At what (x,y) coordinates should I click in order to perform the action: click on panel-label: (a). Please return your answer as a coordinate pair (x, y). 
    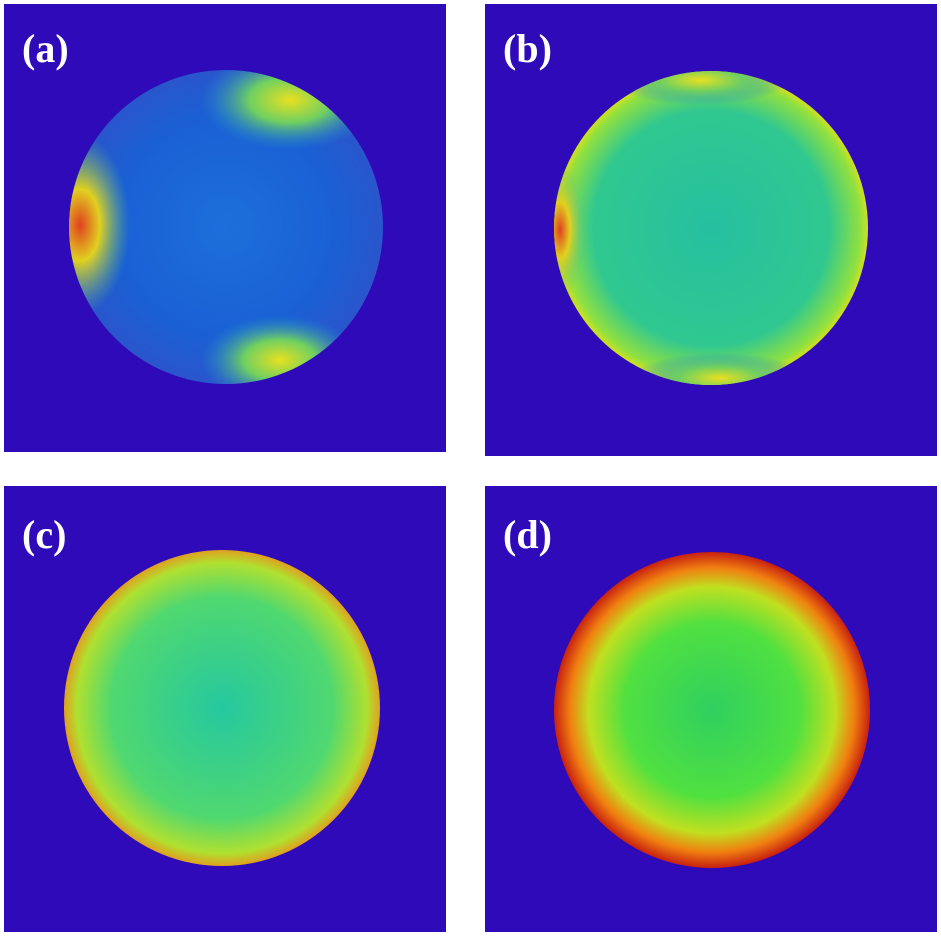
    Looking at the image, I should click on (45, 48).